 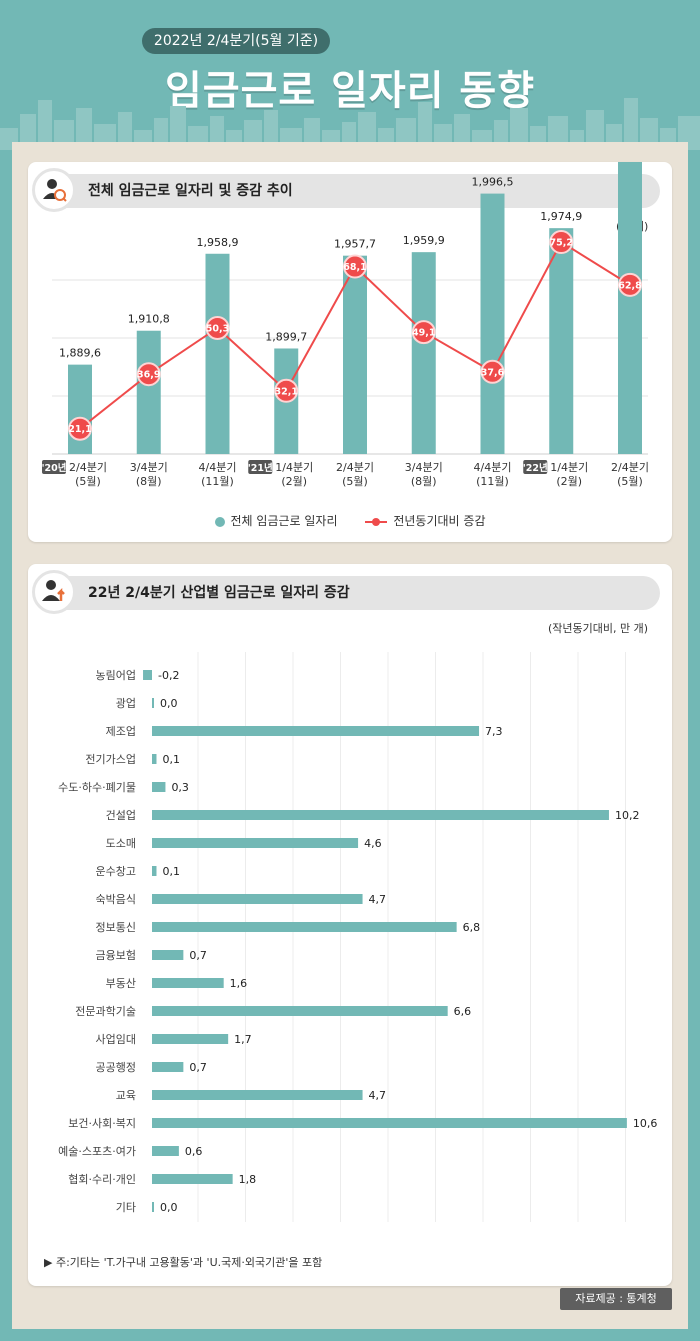 I want to click on bar-value-label: 1,996,5, so click(x=493, y=182).